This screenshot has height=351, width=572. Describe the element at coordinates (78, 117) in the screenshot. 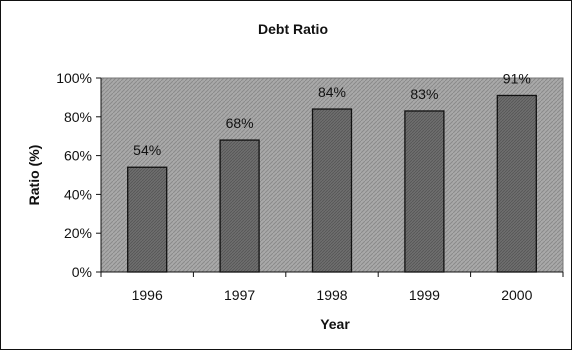

I see `y-tick-label: 80%` at that location.